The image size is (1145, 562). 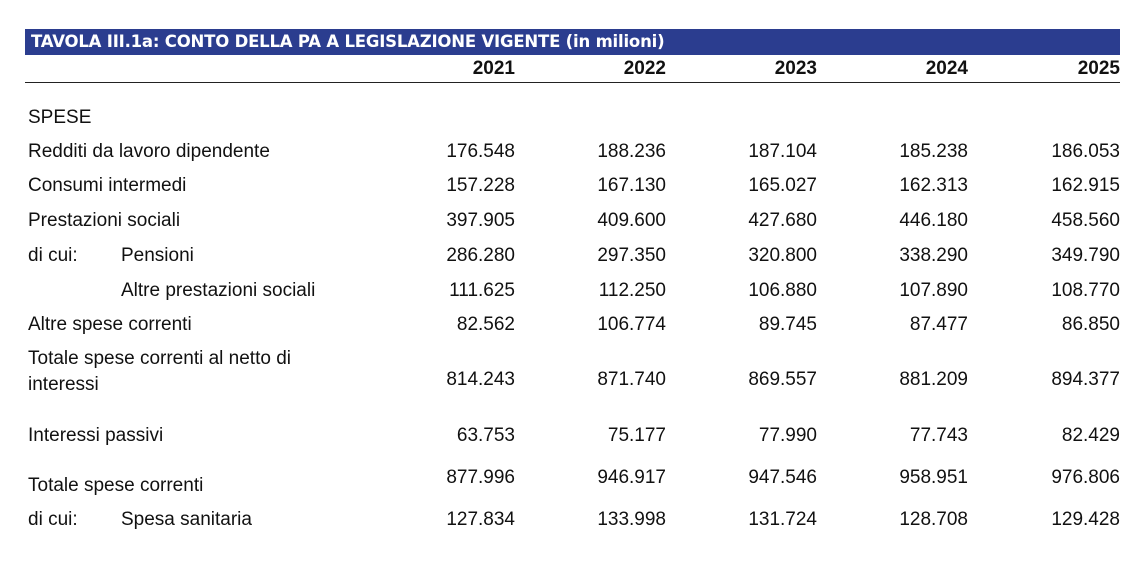 I want to click on row-label: Redditi da lavoro dipendente, so click(x=149, y=151).